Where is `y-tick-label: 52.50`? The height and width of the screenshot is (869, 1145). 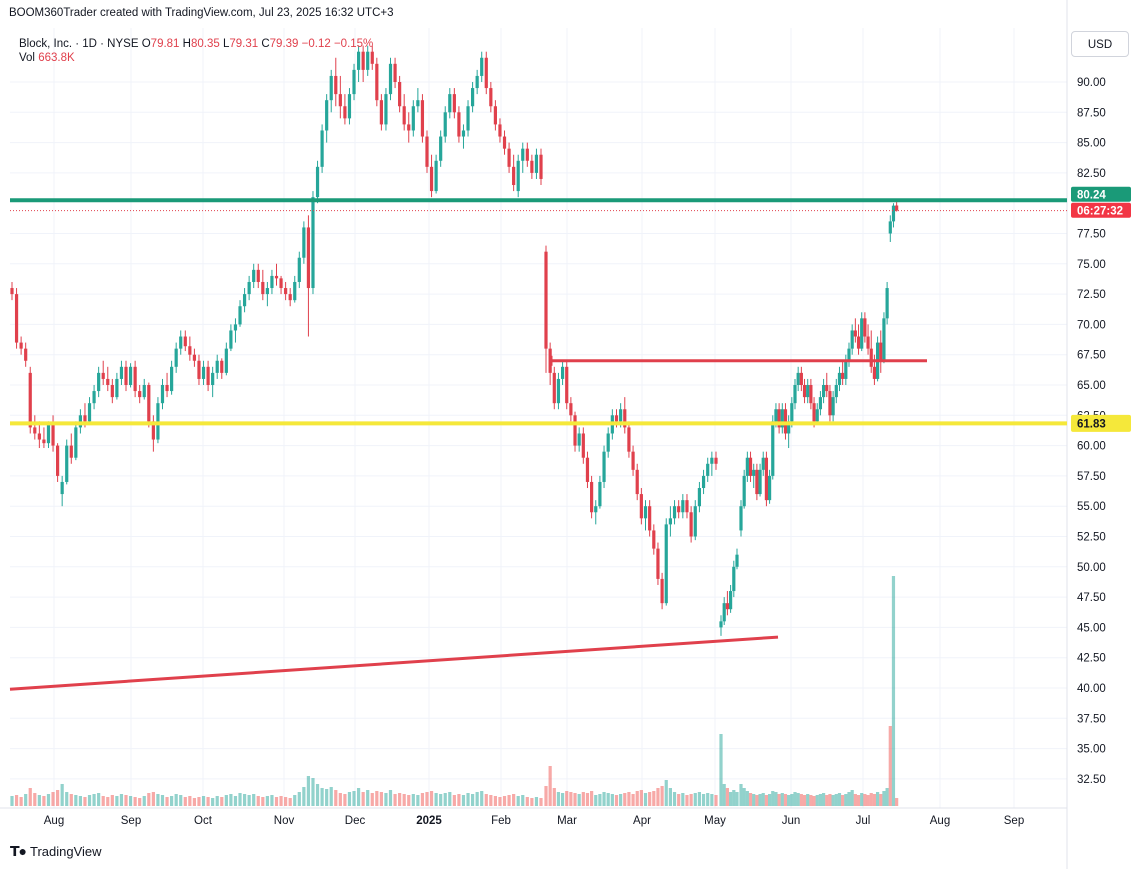
y-tick-label: 52.50 is located at coordinates (1091, 538).